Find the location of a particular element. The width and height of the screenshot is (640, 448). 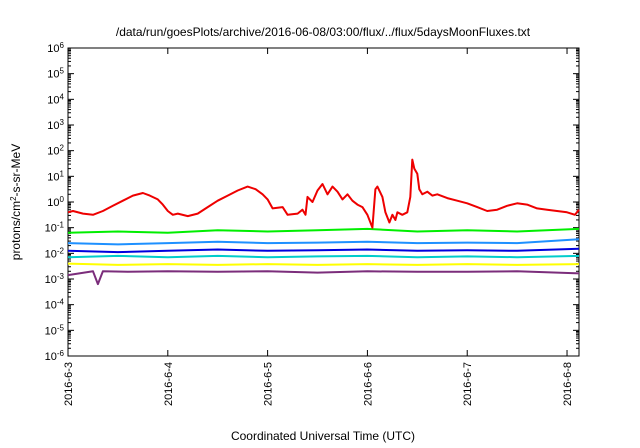

y-tick-label: 10⁻⁵ is located at coordinates (55, 330).